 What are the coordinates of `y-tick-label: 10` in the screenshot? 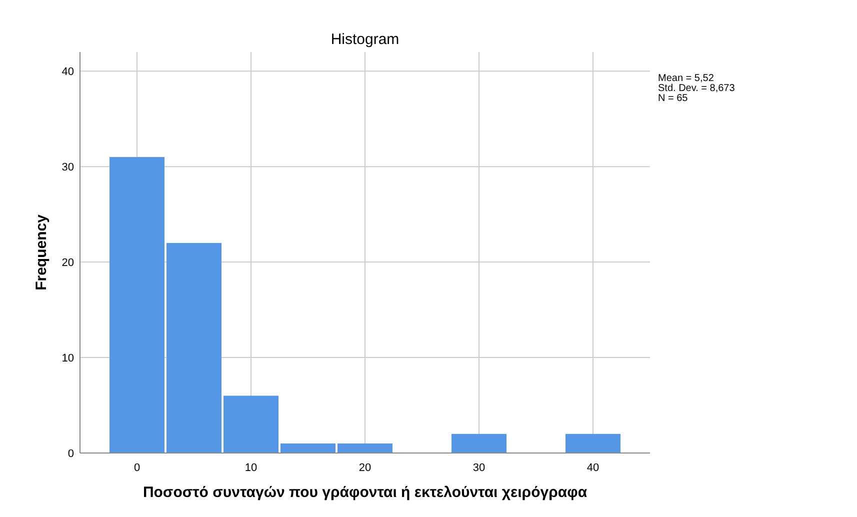 It's located at (68, 358).